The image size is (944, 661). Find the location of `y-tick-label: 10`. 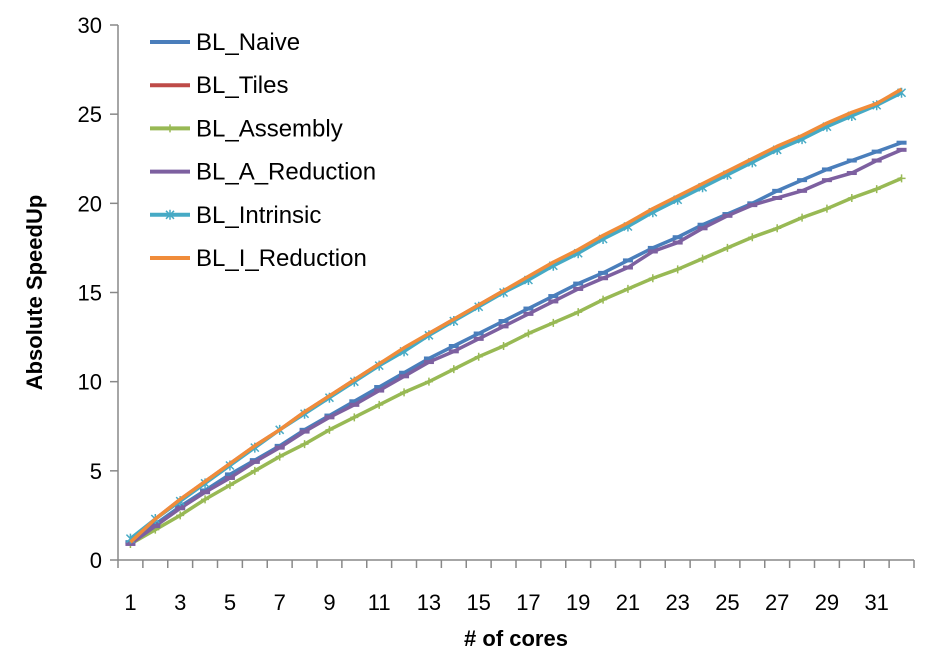

y-tick-label: 10 is located at coordinates (90, 382).